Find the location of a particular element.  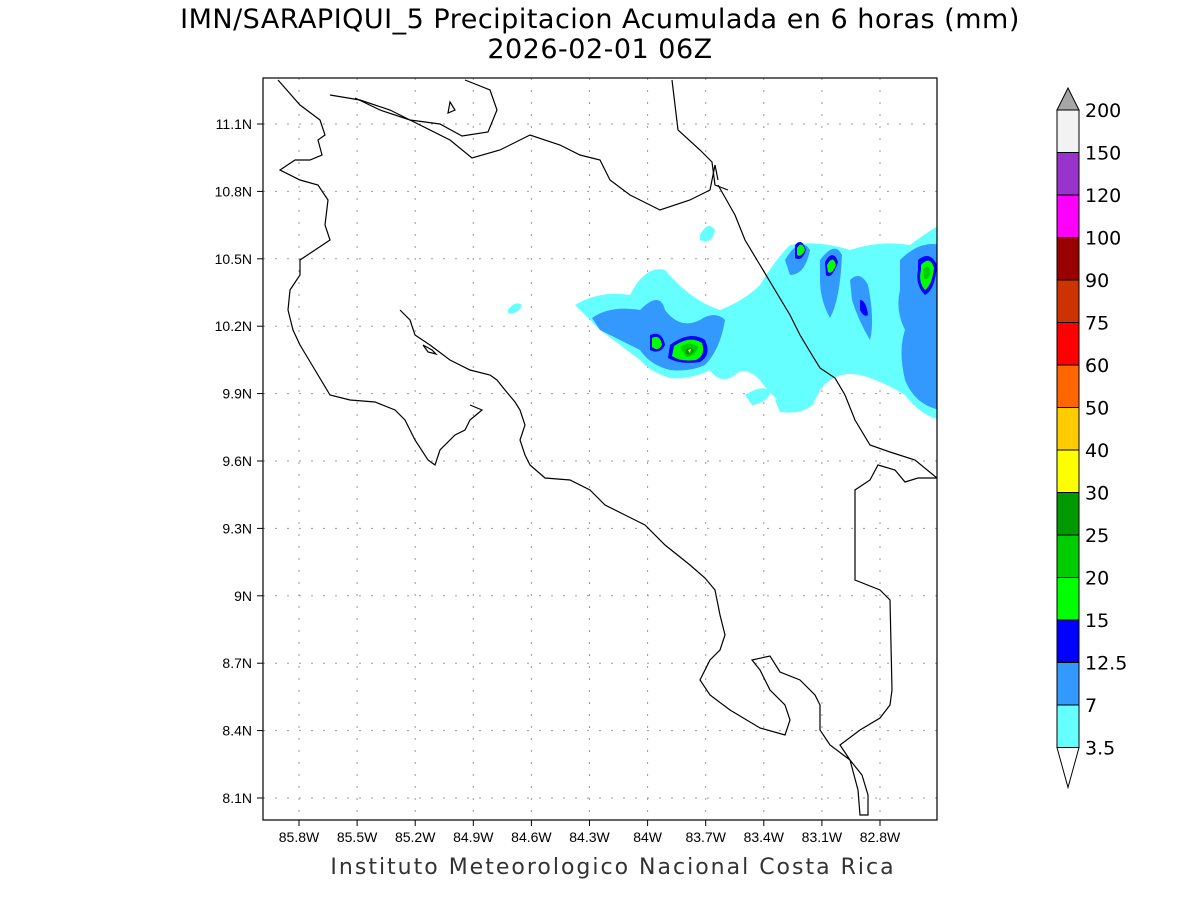

lat-tick-label: 9N is located at coordinates (243, 596).